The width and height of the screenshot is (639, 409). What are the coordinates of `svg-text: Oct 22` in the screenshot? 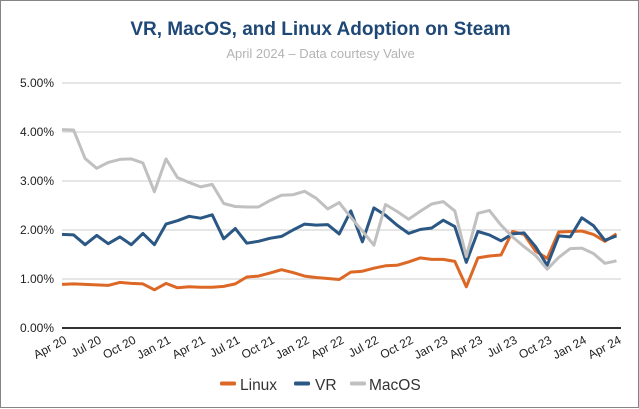 It's located at (397, 347).